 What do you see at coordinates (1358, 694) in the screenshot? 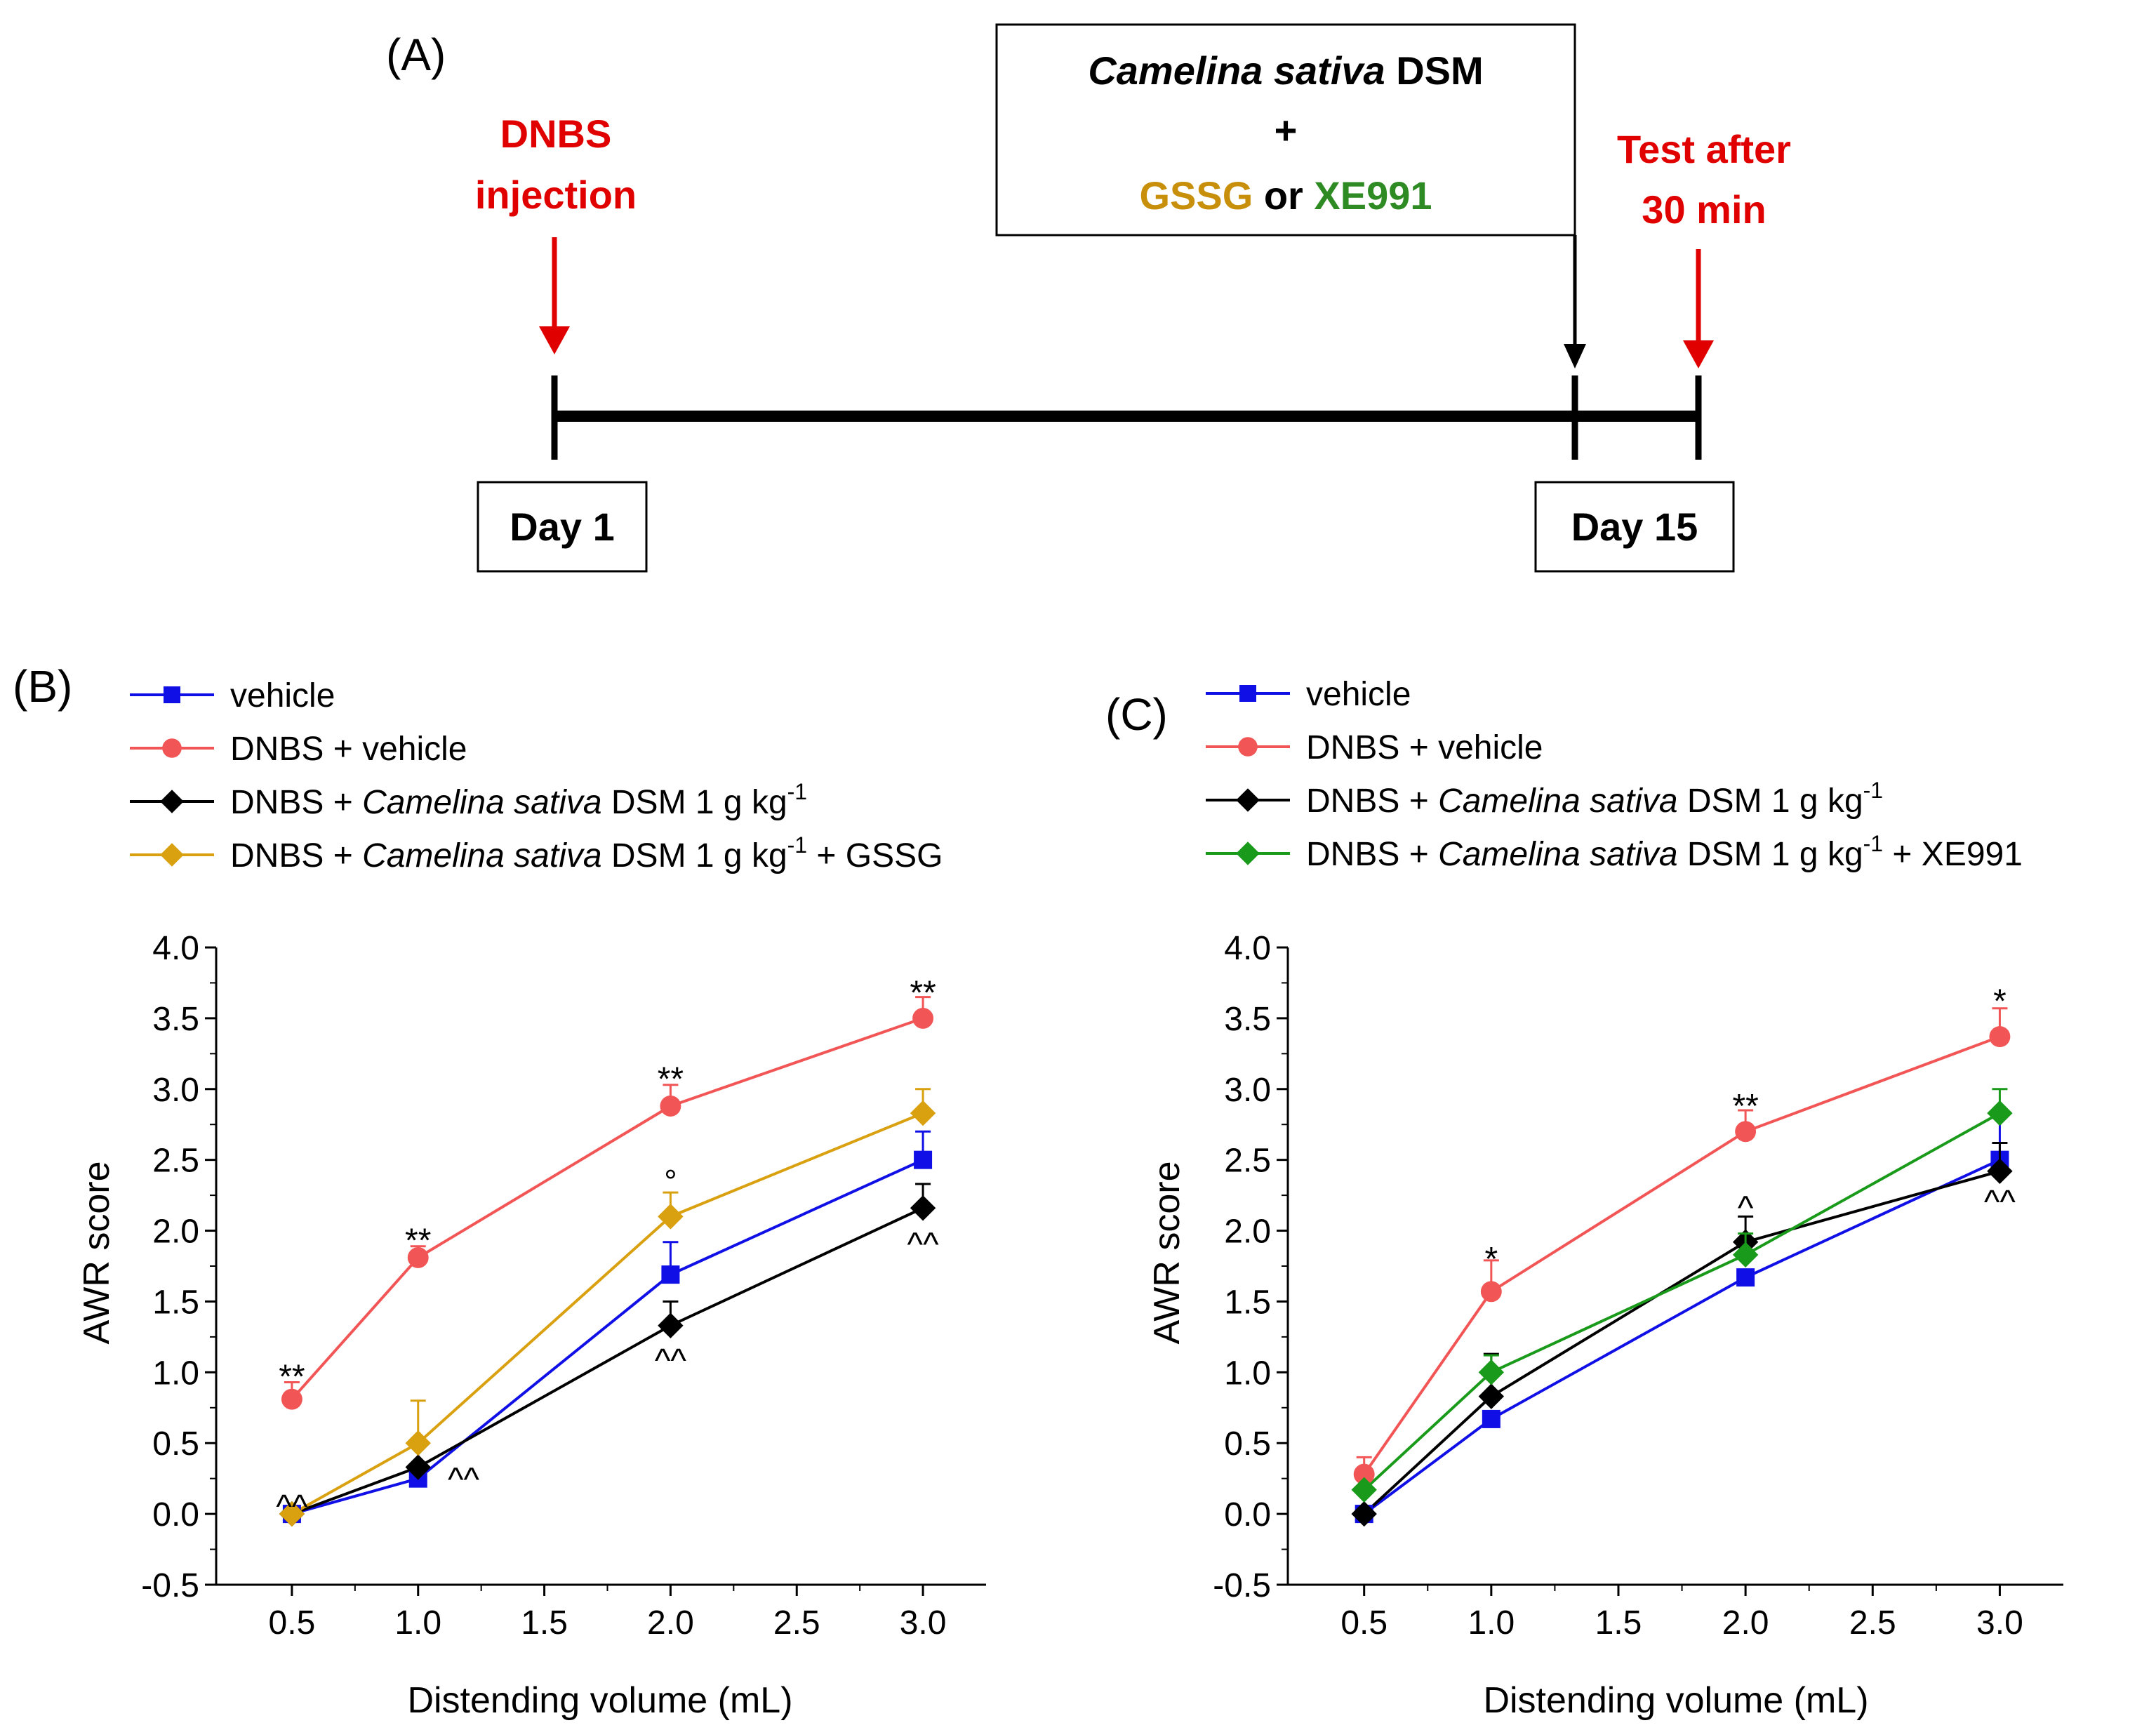
I see `chart-c-legend-label-0: vehicle` at bounding box center [1358, 694].